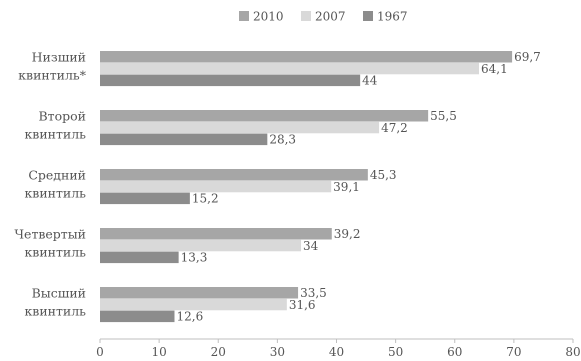  Describe the element at coordinates (394, 128) in the screenshot. I see `bar-value-label-2007-1: 47,2` at that location.